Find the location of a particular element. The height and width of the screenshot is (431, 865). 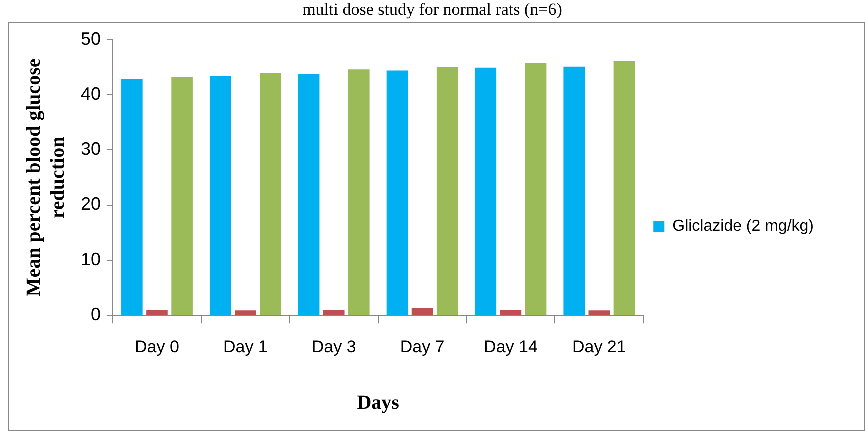

y-axis-title: Mean percent blood glucose reduction is located at coordinates (46, 177).